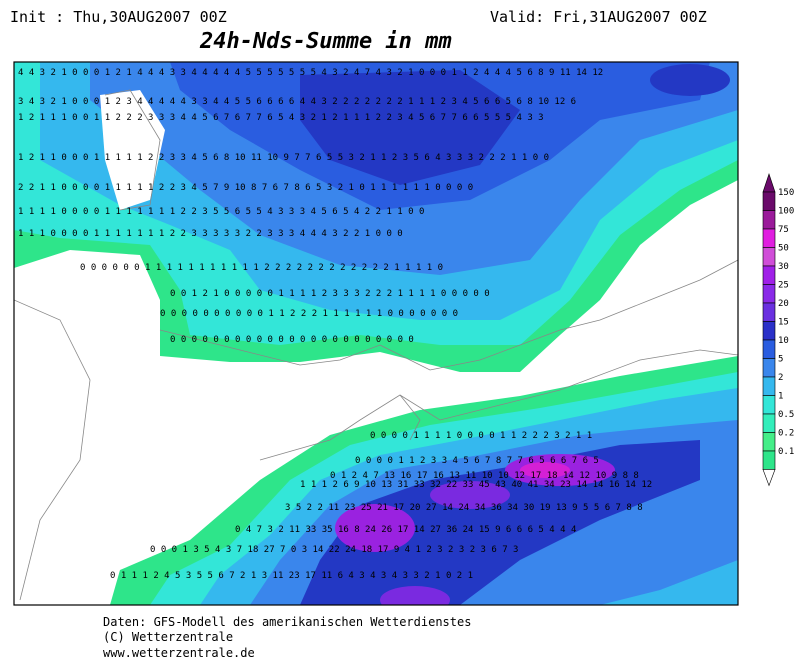 This screenshot has width=803, height=671. What do you see at coordinates (786, 415) in the screenshot?
I see `legend-label: 0.5` at bounding box center [786, 415].